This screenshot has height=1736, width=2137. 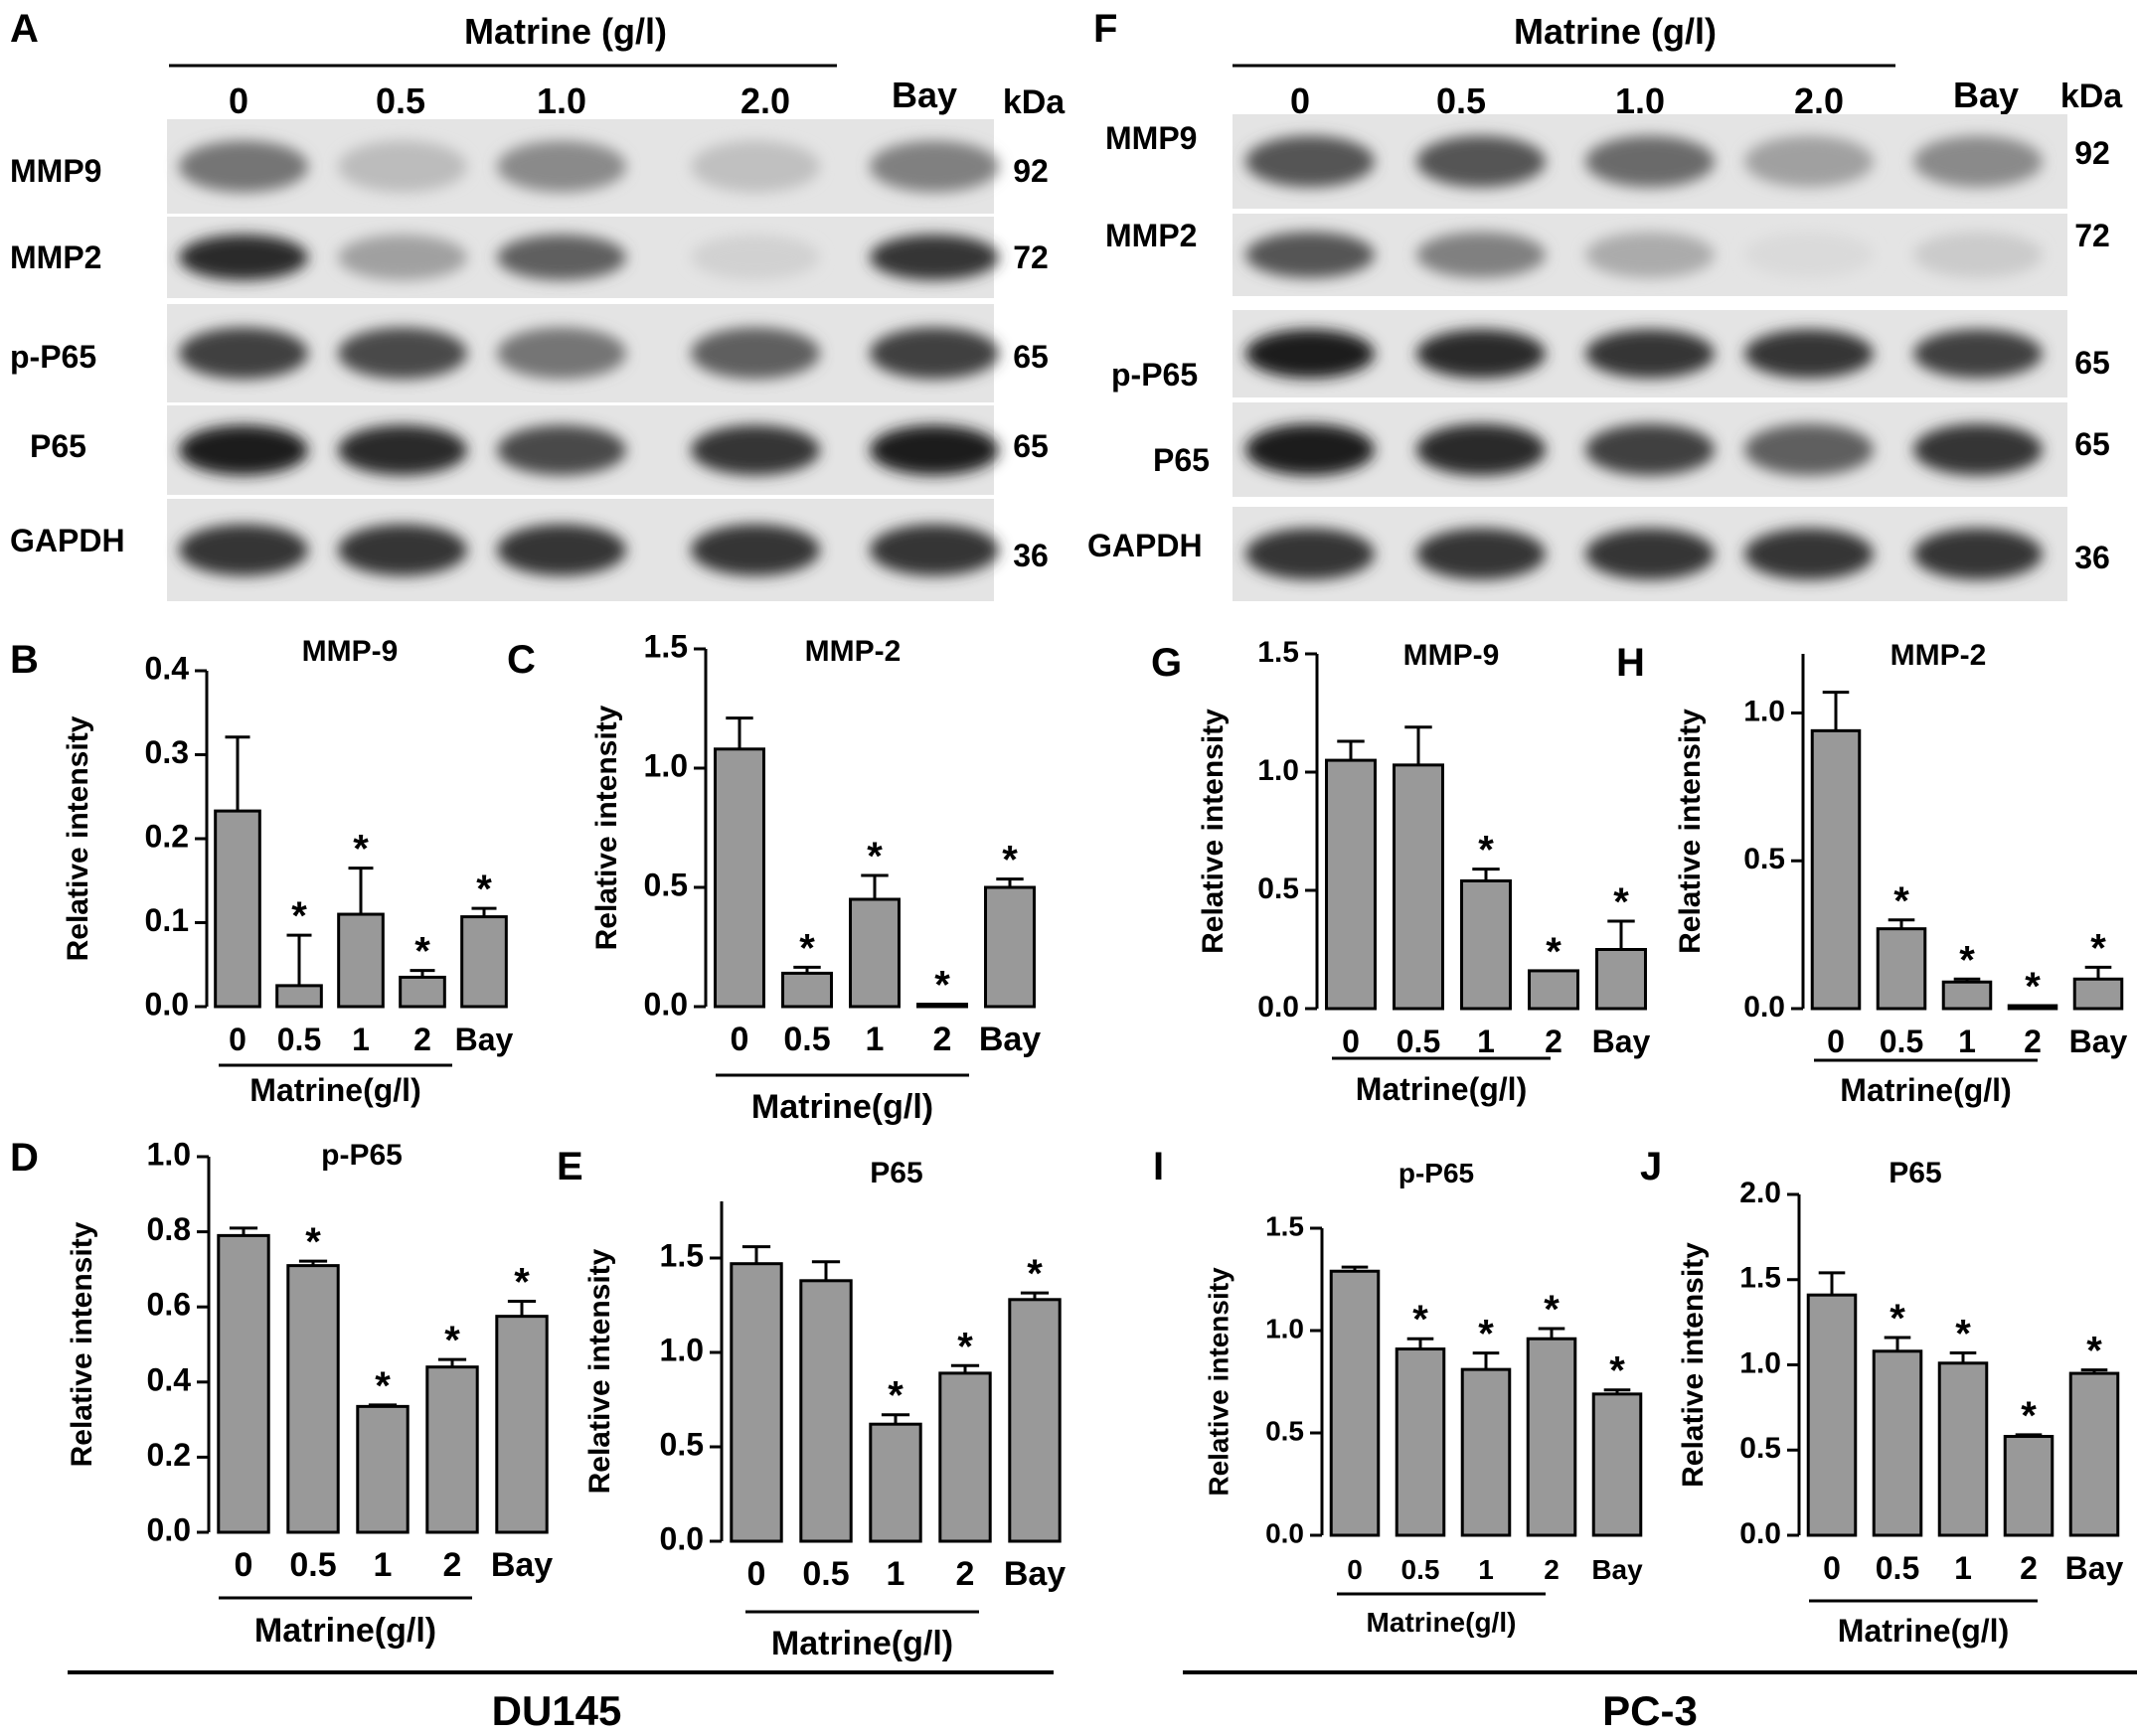 I want to click on kda-value: 92, so click(x=1031, y=171).